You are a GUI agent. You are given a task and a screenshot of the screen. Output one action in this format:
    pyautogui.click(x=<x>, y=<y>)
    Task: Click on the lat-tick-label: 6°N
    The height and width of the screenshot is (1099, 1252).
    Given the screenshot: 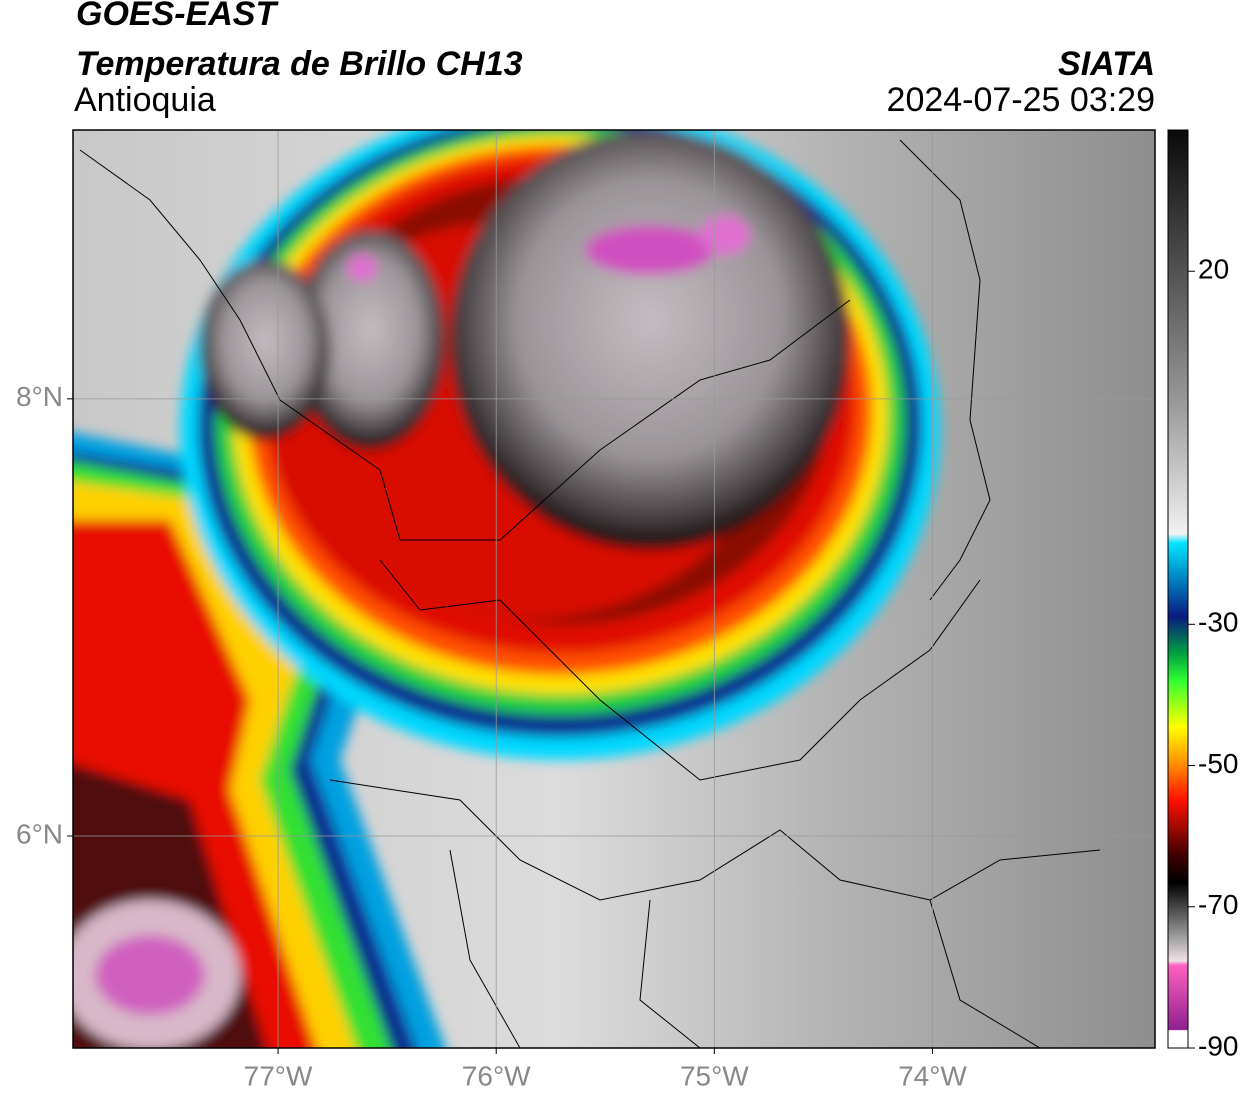 What is the action you would take?
    pyautogui.click(x=39, y=833)
    